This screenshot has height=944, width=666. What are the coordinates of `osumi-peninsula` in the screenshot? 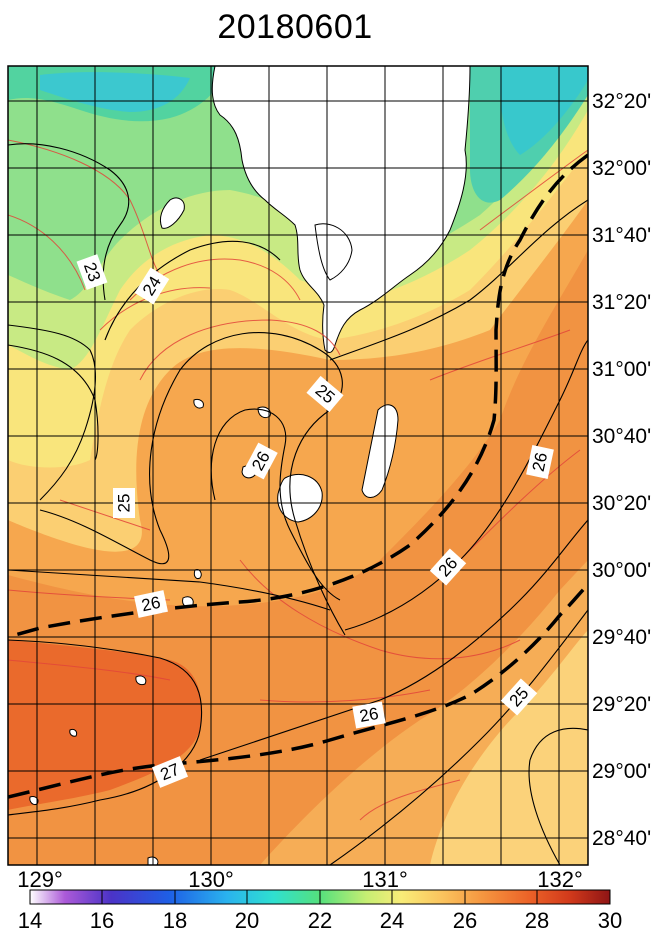 It's located at (333, 252).